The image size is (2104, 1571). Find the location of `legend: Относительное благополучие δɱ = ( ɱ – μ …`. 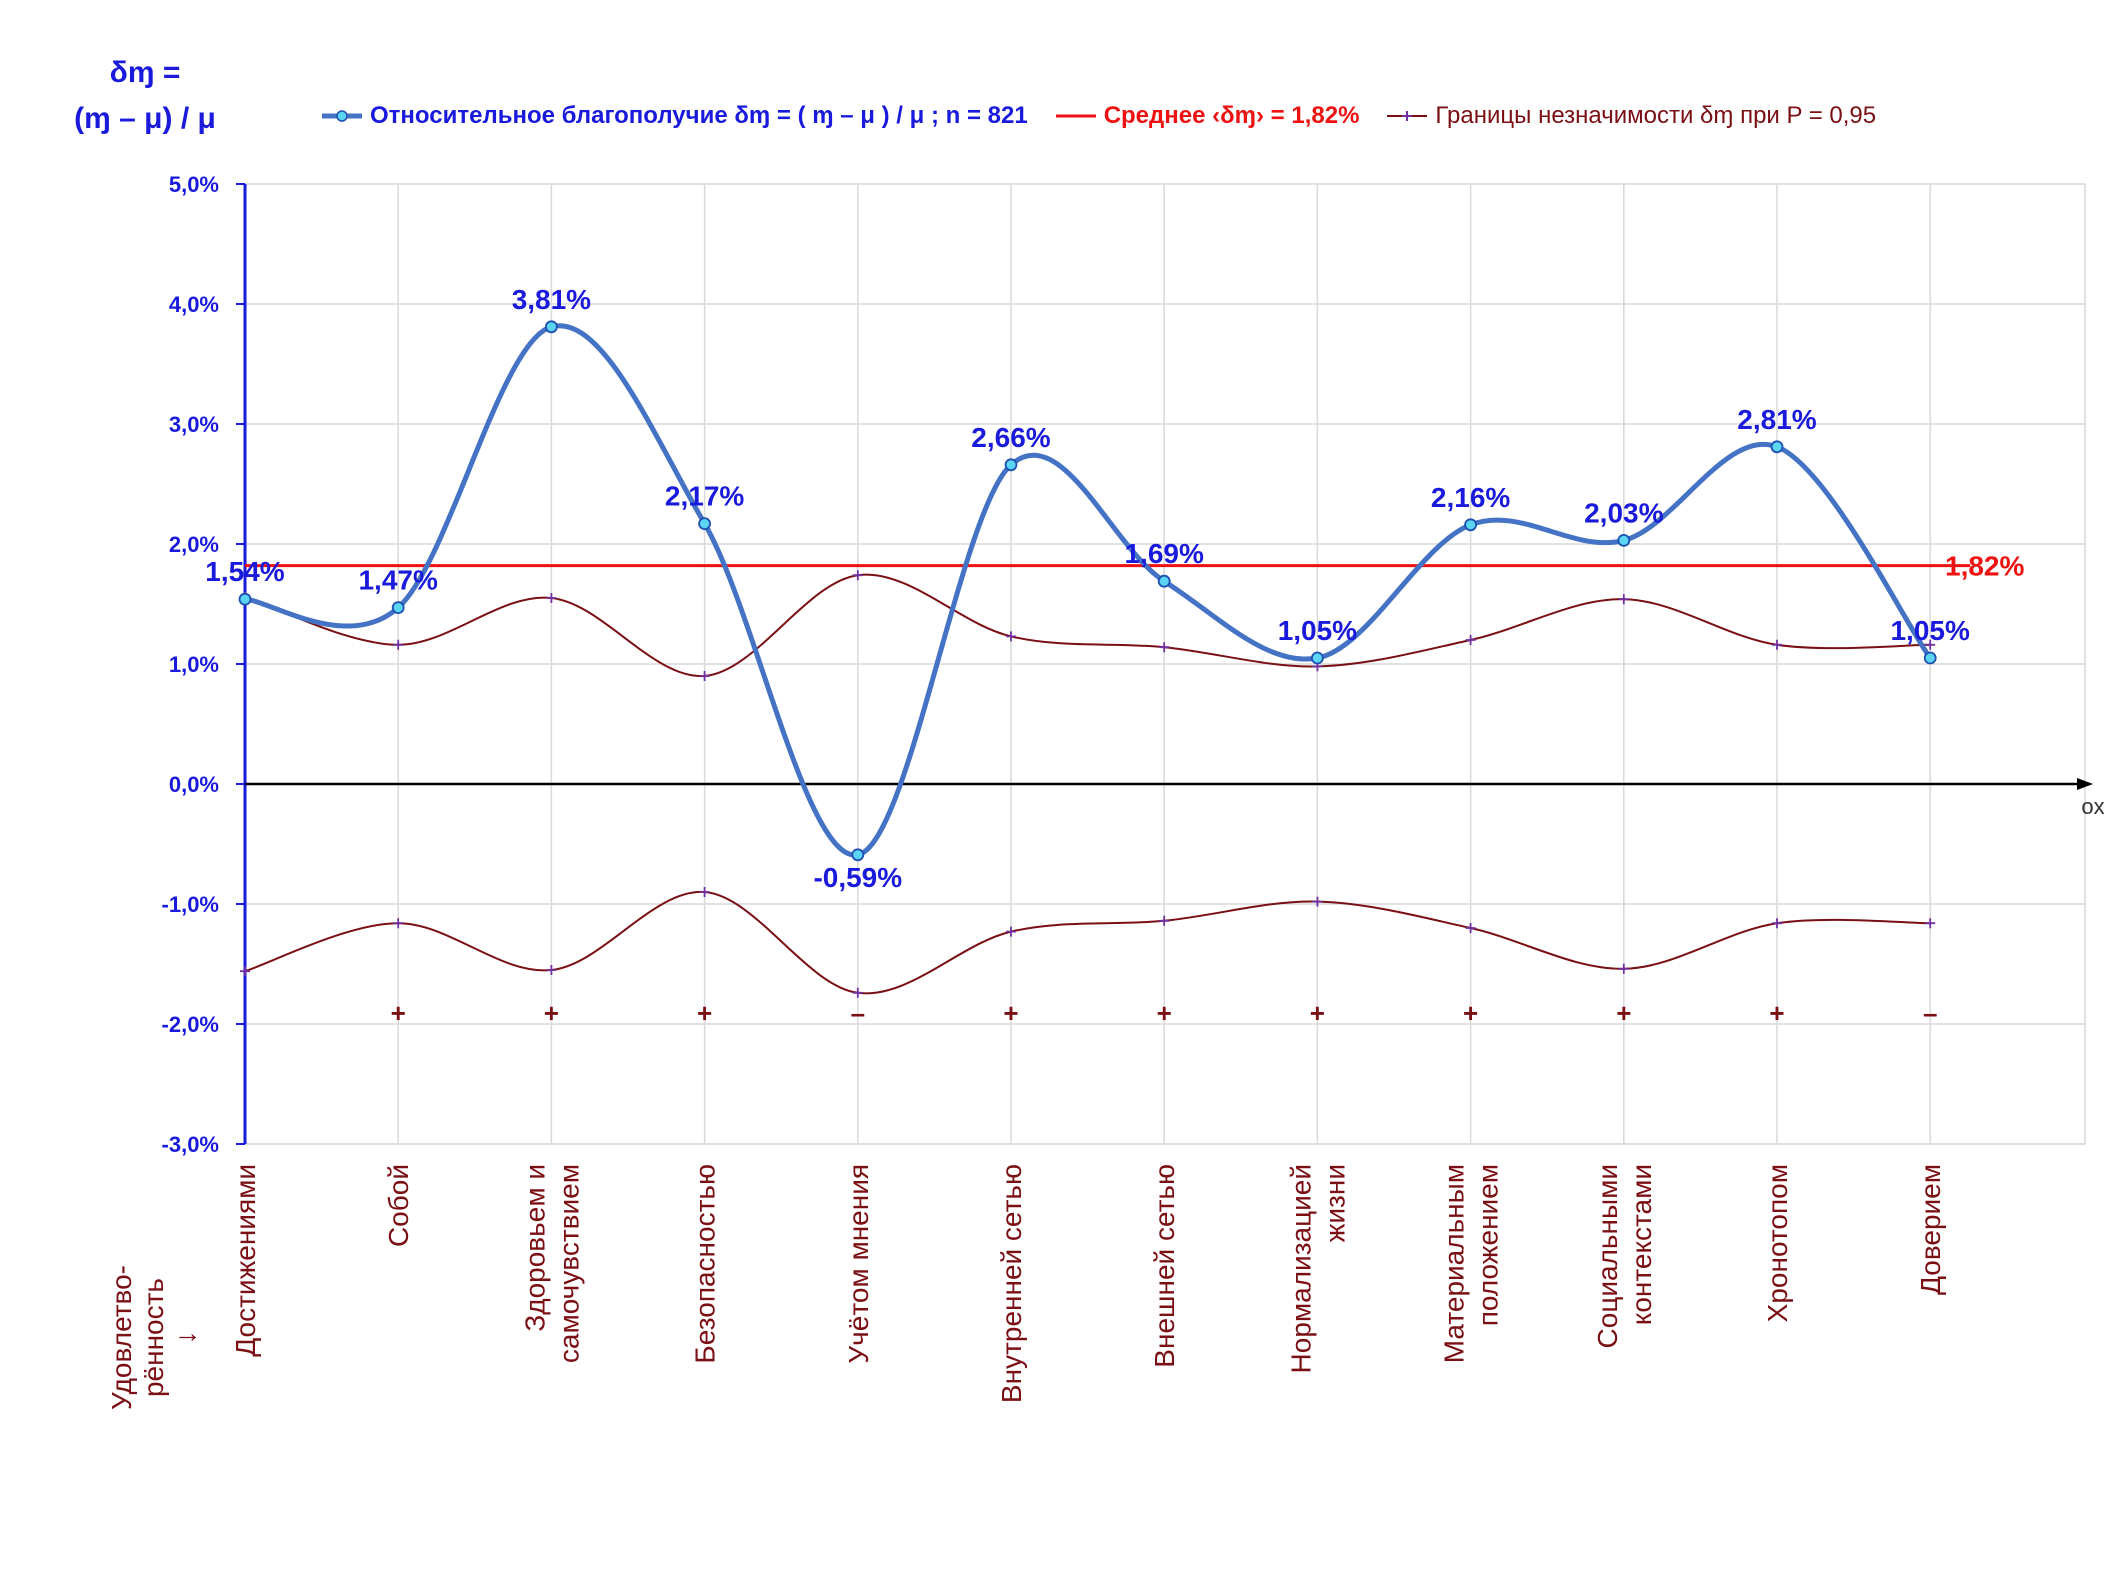

legend: Относительное благополучие δɱ = ( ɱ – μ … is located at coordinates (1111, 116).